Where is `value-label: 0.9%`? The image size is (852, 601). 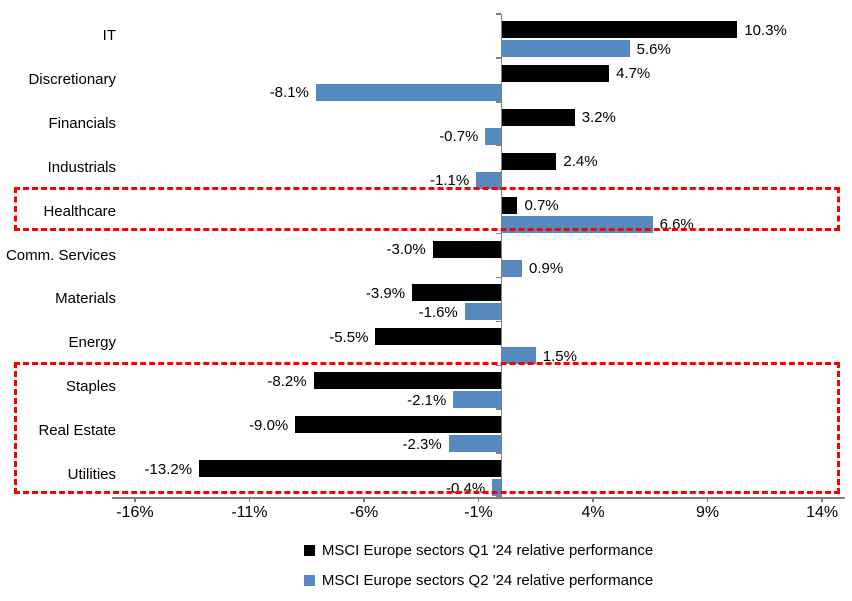 value-label: 0.9% is located at coordinates (546, 269).